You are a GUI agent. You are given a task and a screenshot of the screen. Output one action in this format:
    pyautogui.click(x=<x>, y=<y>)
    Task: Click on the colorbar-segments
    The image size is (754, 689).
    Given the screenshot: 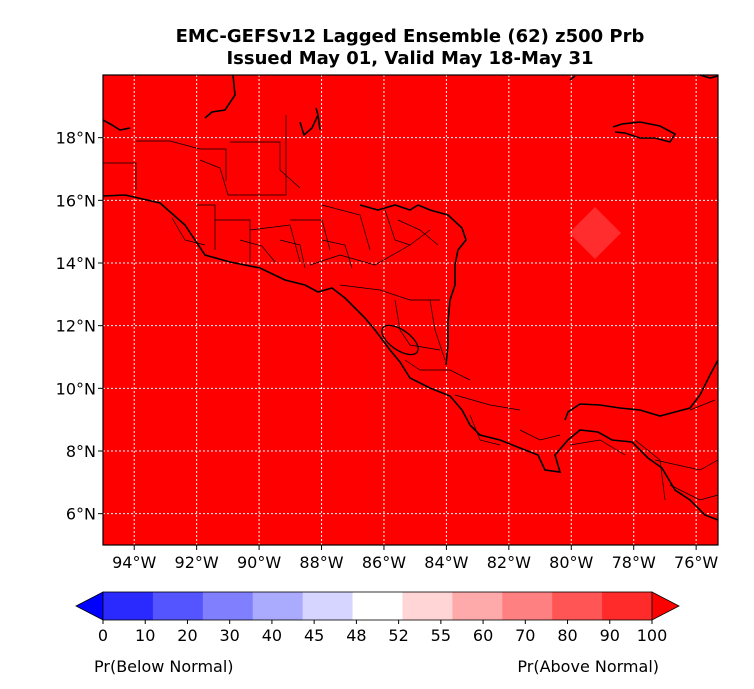 What is the action you would take?
    pyautogui.click(x=378, y=606)
    